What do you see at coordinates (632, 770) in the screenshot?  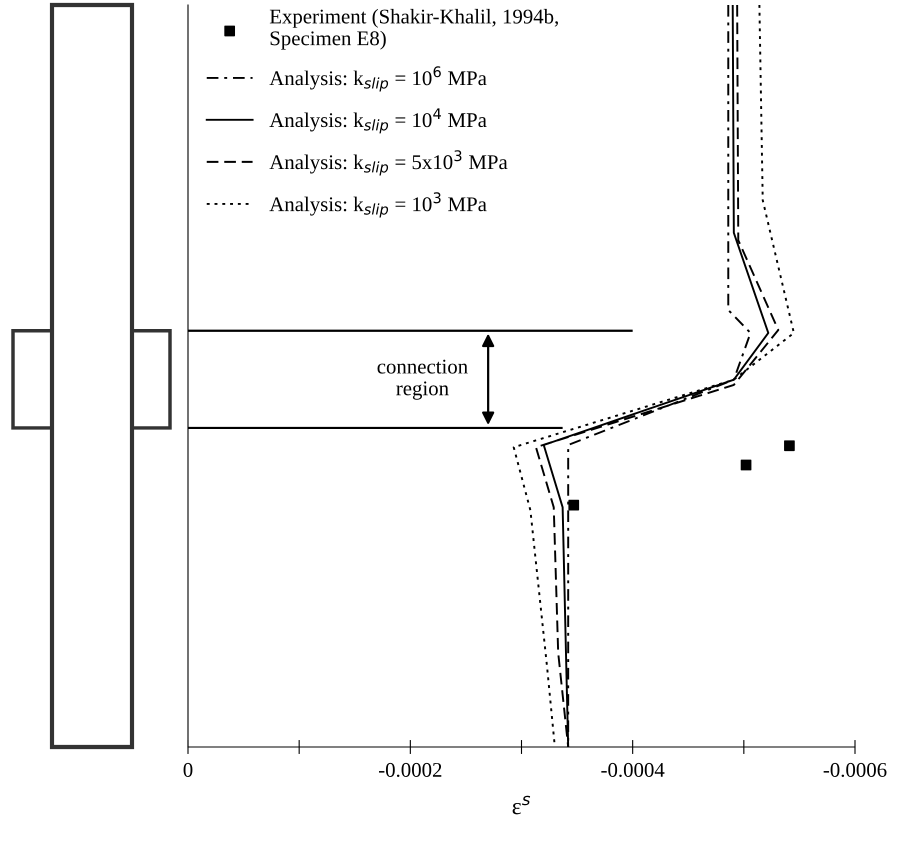 I see `x-tick-label: -0.0004` at bounding box center [632, 770].